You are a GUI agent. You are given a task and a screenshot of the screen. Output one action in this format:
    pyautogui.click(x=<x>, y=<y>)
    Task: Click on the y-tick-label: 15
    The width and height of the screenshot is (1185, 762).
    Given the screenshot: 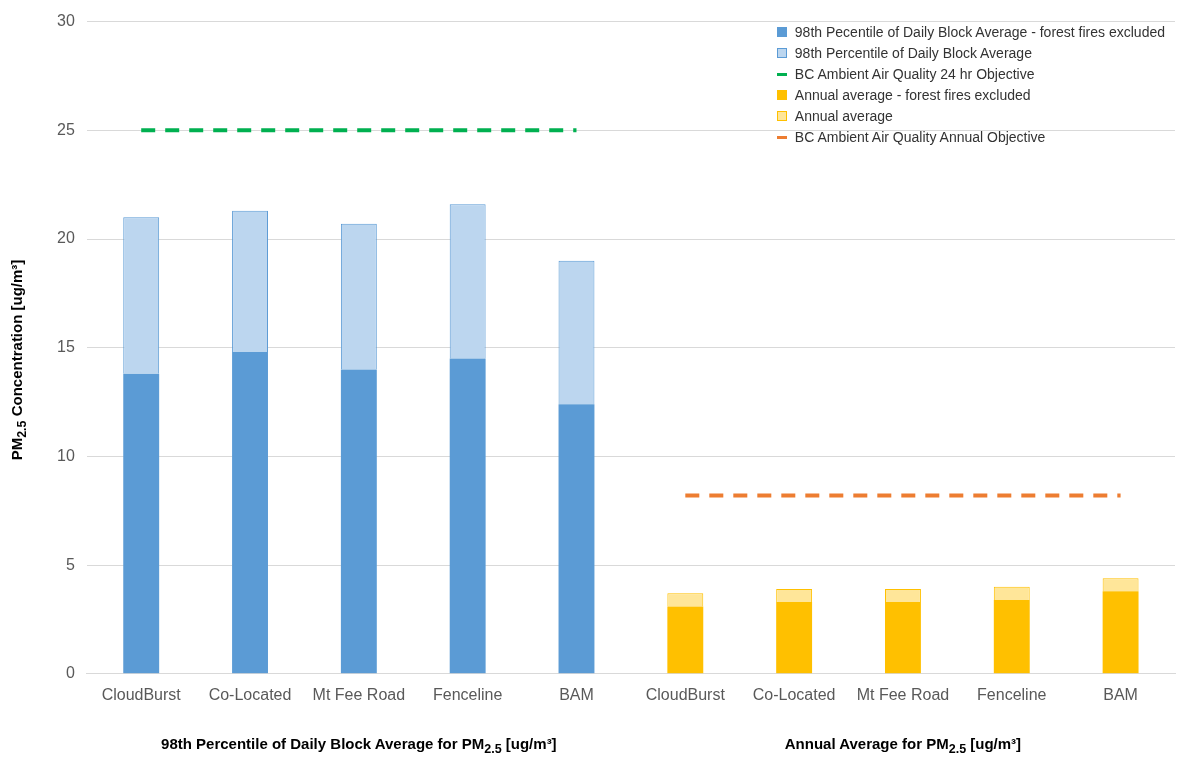 What is the action you would take?
    pyautogui.click(x=66, y=347)
    